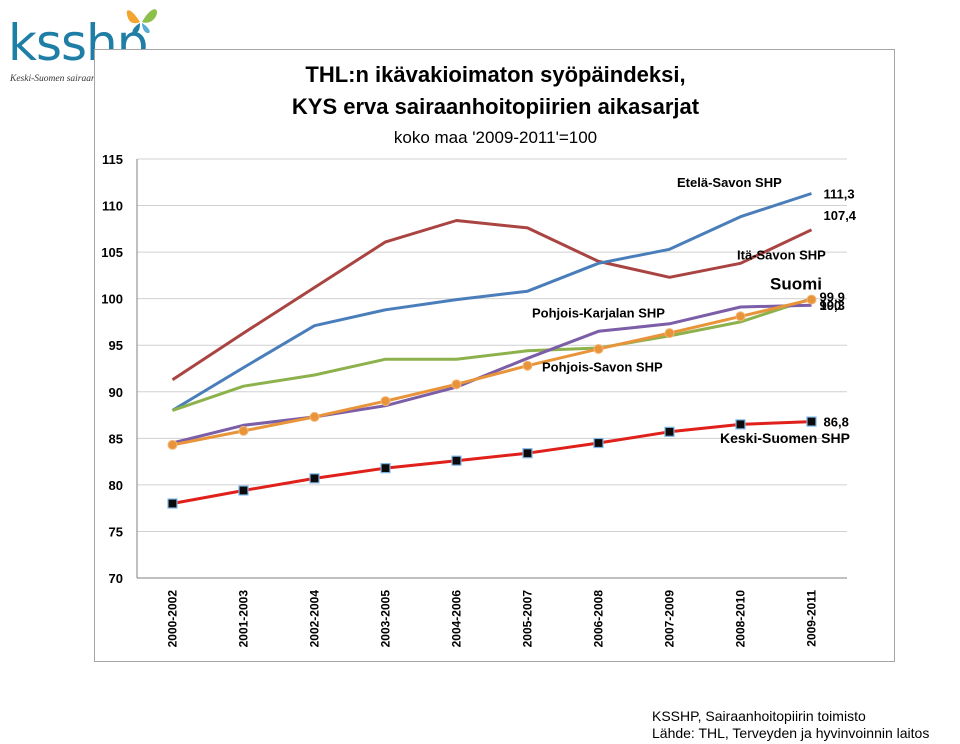 This screenshot has width=960, height=744. I want to click on x-tick-label: 2001-2003, so click(244, 619).